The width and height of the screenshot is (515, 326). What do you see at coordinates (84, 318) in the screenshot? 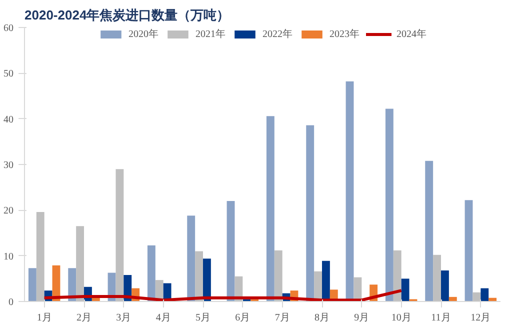
I see `x-tick-label: 2月` at bounding box center [84, 318].